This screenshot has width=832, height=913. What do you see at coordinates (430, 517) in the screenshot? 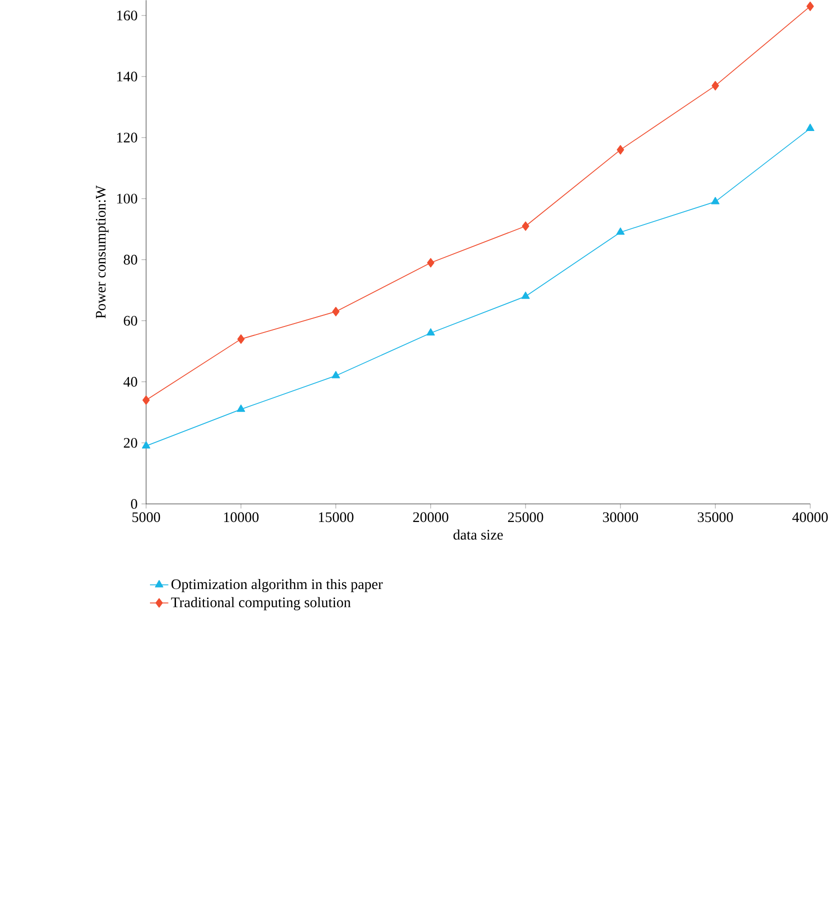
I see `x-tick-label: 20000` at bounding box center [430, 517].